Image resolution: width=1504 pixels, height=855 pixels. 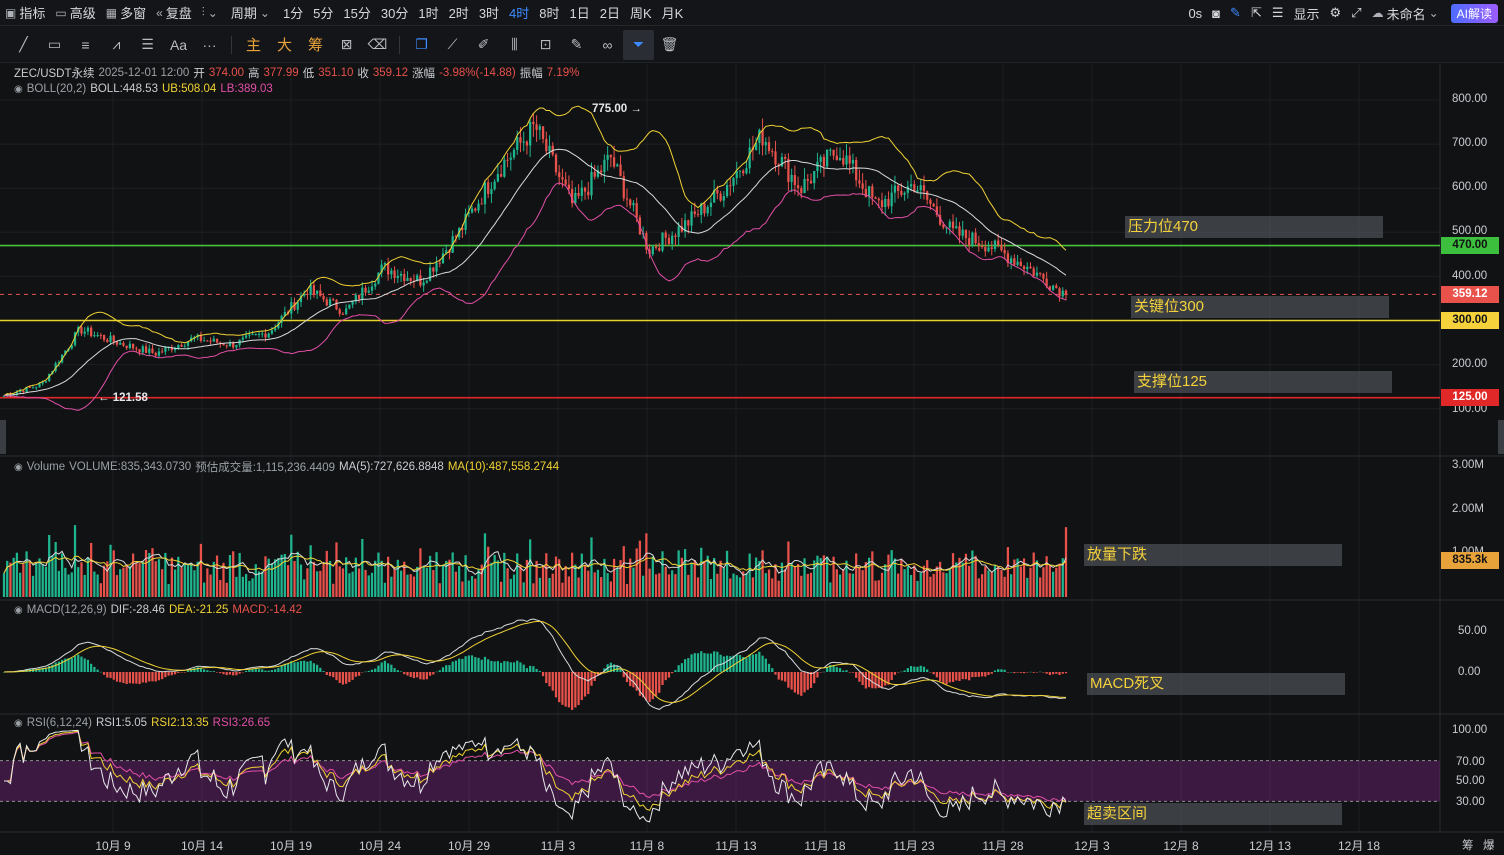 I want to click on interval-tab-3: 30分, so click(x=394, y=13).